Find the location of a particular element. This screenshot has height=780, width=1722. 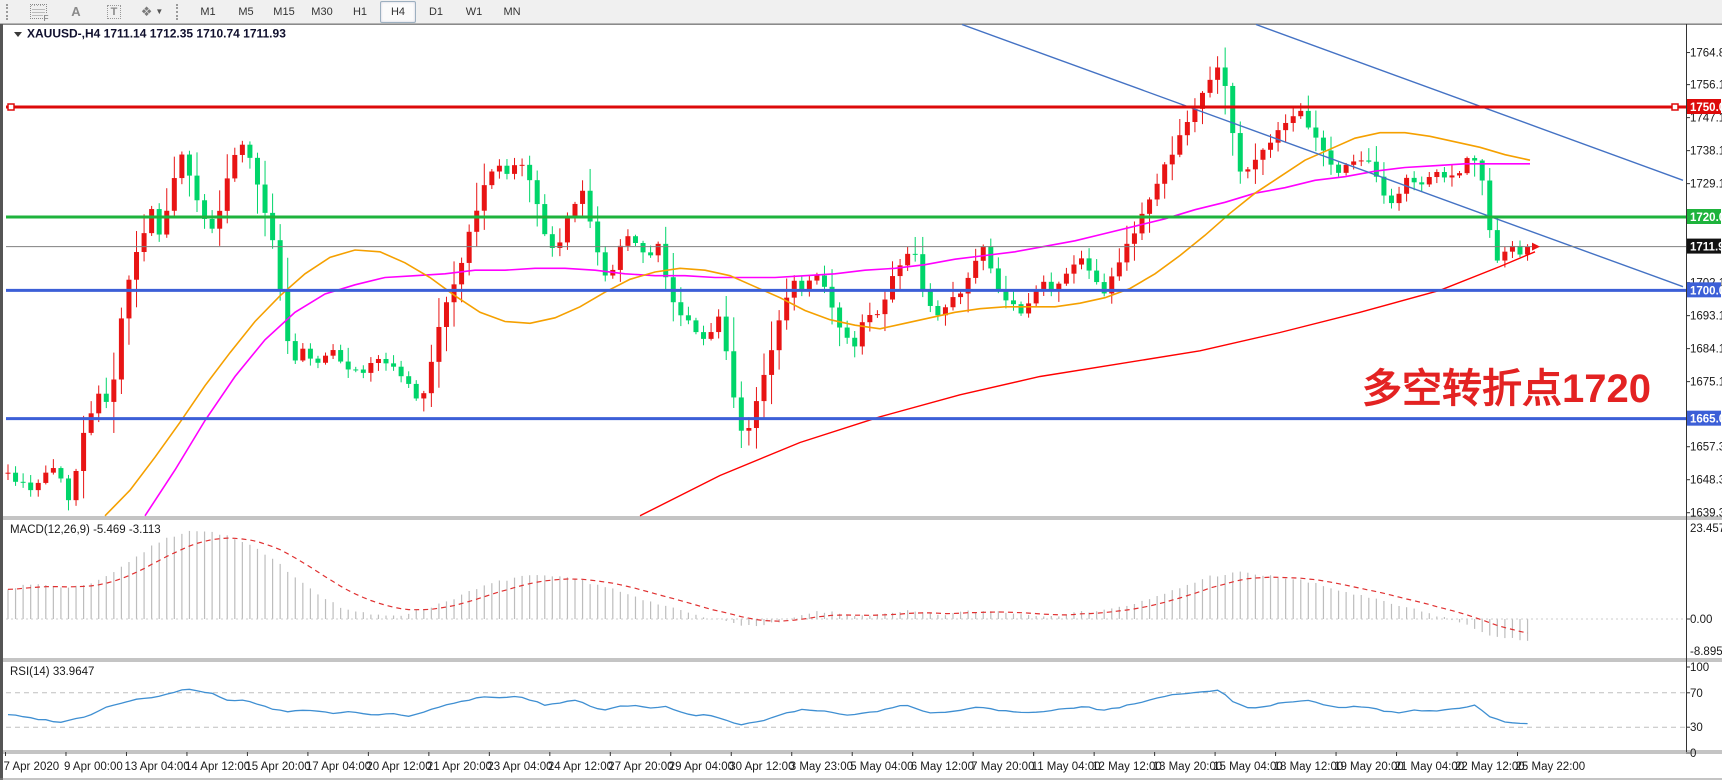

svg-text: 1693.10 is located at coordinates (1706, 317).